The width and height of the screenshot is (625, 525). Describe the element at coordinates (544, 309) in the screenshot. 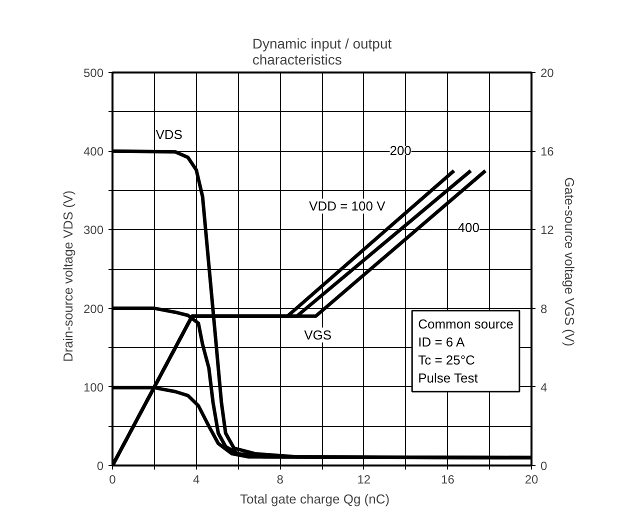

I see `y2-tick-label: 8` at that location.